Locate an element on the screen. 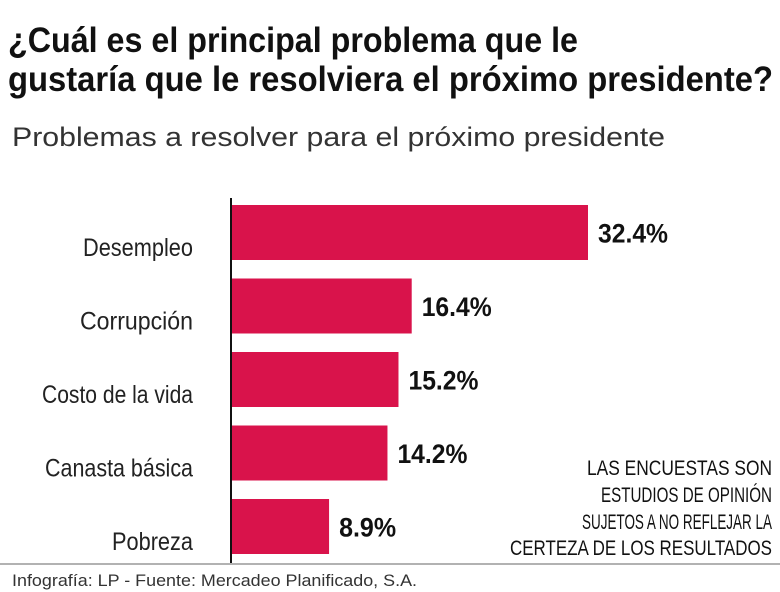 This screenshot has height=592, width=780. value-label: 32.4% is located at coordinates (633, 234).